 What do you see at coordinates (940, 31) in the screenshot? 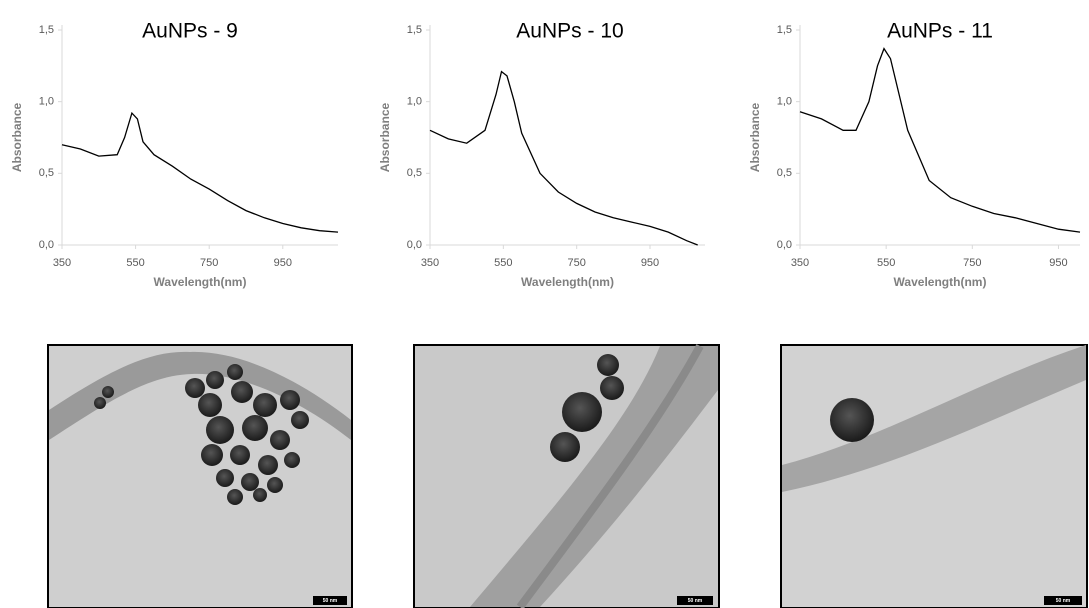
I see `chart-title: AuNPs - 11` at bounding box center [940, 31].